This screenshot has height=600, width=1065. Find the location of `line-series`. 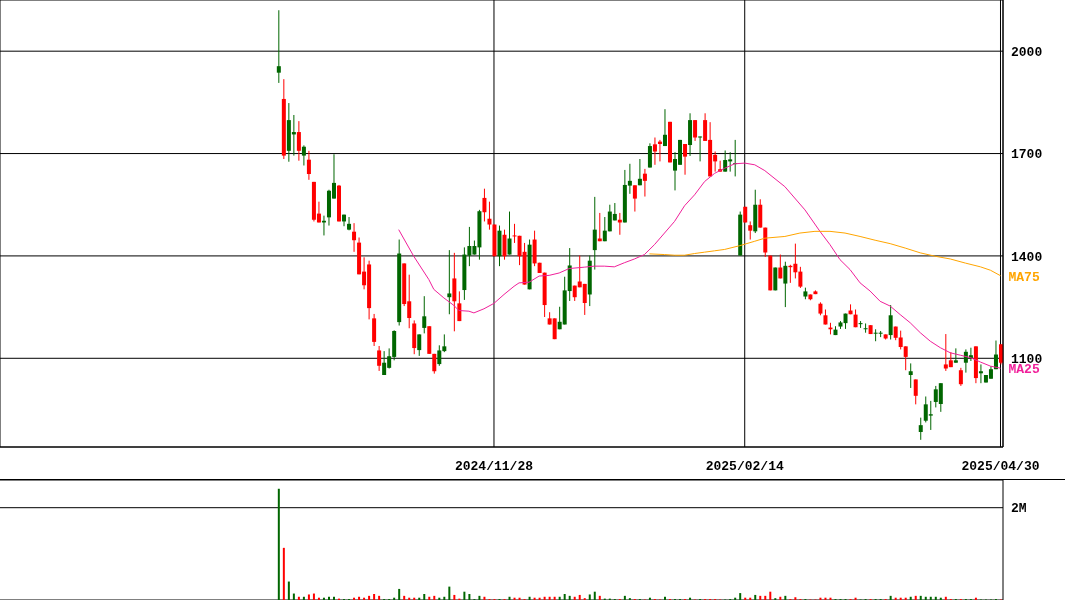

line-series is located at coordinates (824, 253).